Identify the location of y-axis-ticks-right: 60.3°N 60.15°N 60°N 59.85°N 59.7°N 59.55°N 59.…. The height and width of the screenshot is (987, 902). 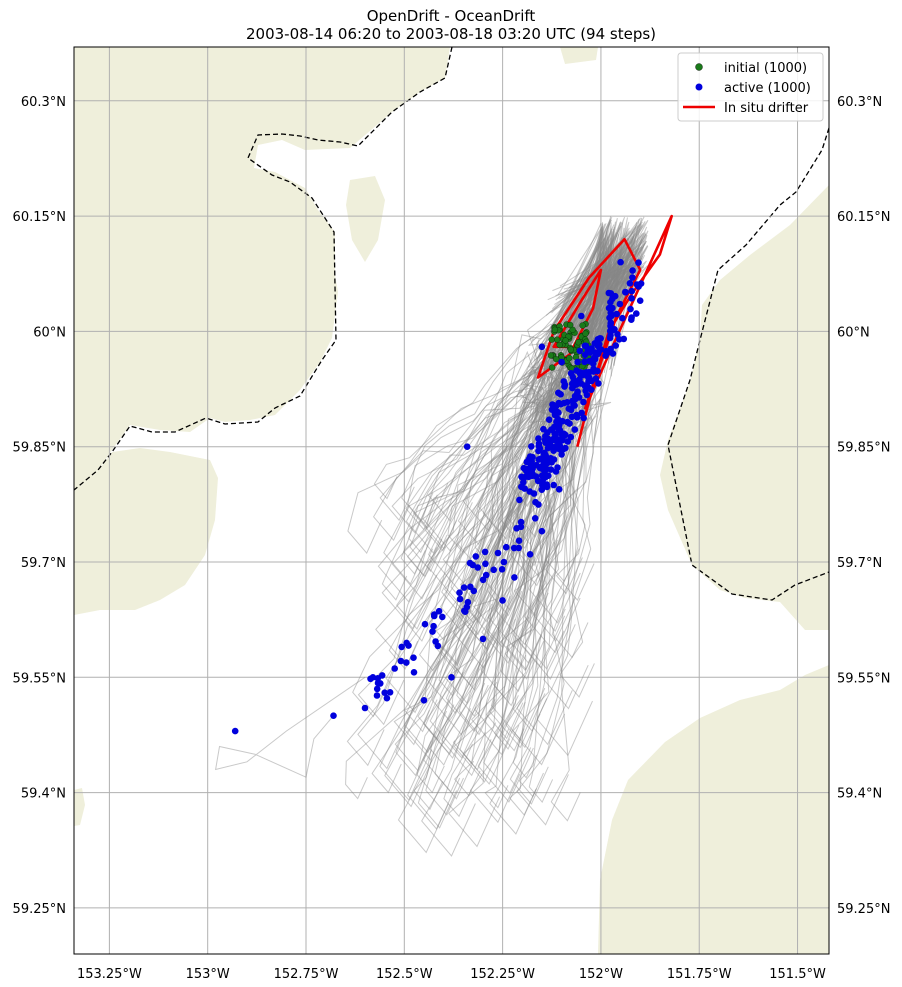
(863, 506).